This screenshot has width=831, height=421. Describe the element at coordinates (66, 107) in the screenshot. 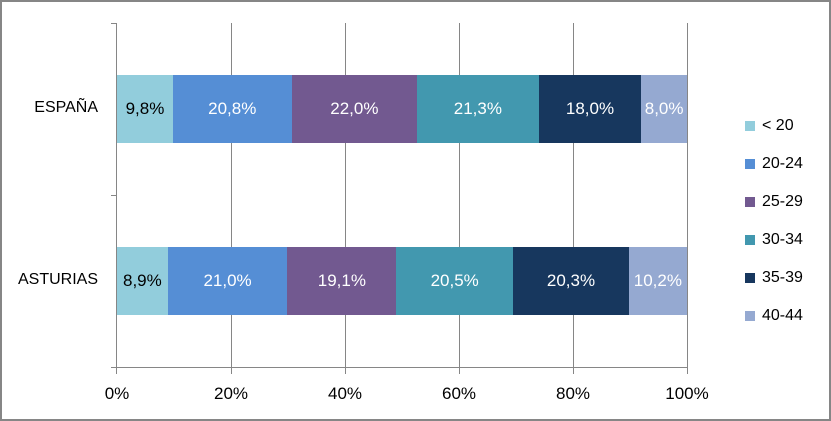

I see `category-label: ESPAÑA` at that location.